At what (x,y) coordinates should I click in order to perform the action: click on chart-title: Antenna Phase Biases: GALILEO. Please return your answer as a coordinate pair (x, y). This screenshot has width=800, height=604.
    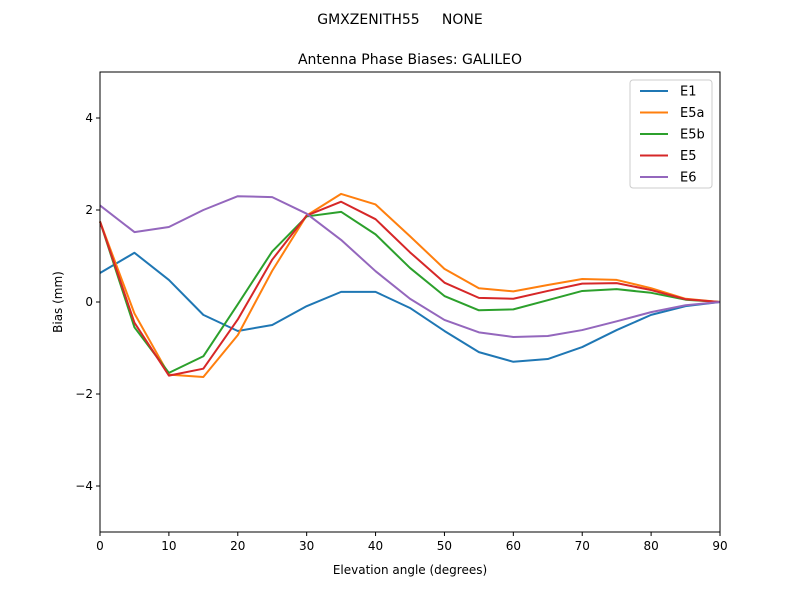
    Looking at the image, I should click on (410, 60).